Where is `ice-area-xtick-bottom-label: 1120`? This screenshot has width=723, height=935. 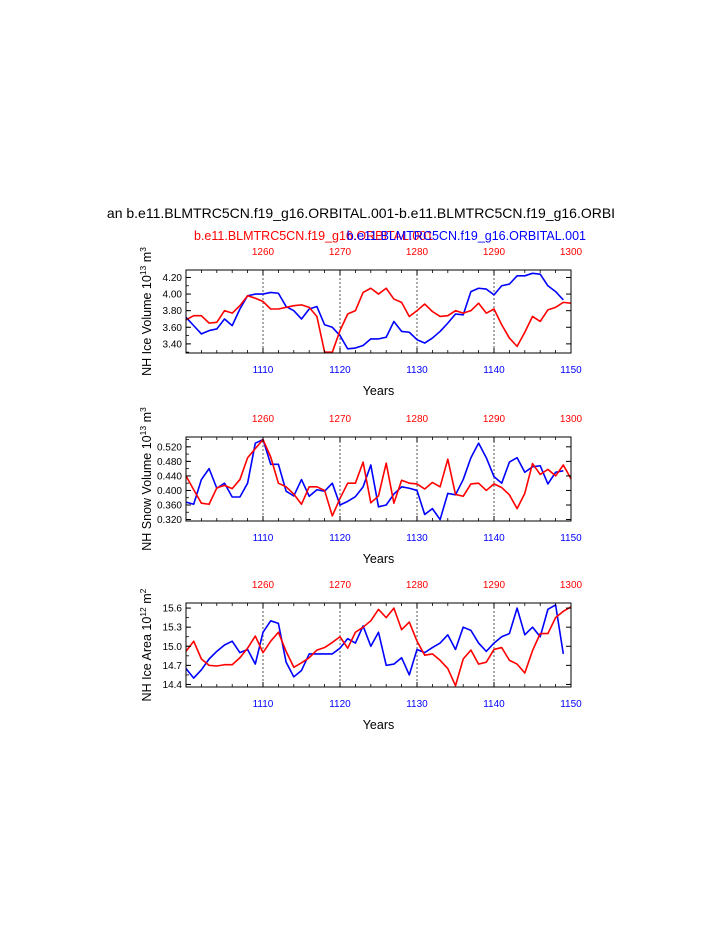
ice-area-xtick-bottom-label: 1120 is located at coordinates (340, 704).